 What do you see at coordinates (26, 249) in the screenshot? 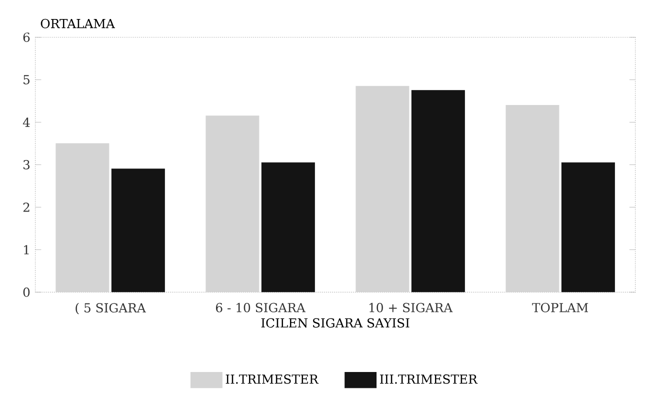
I see `y-tick-label: 1` at bounding box center [26, 249].